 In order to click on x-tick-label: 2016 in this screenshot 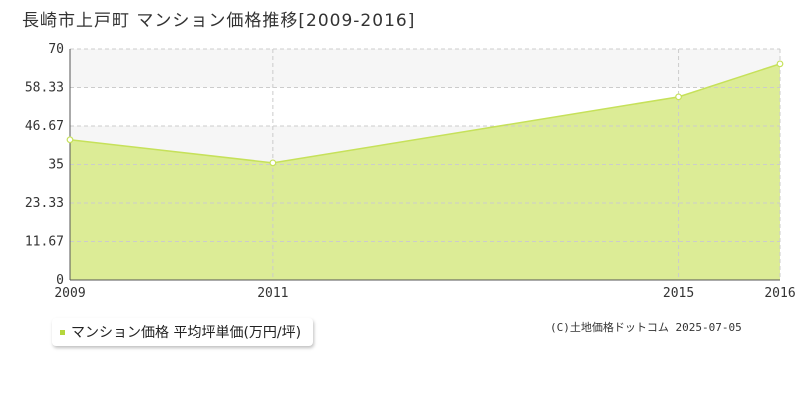, I will do `click(779, 293)`.